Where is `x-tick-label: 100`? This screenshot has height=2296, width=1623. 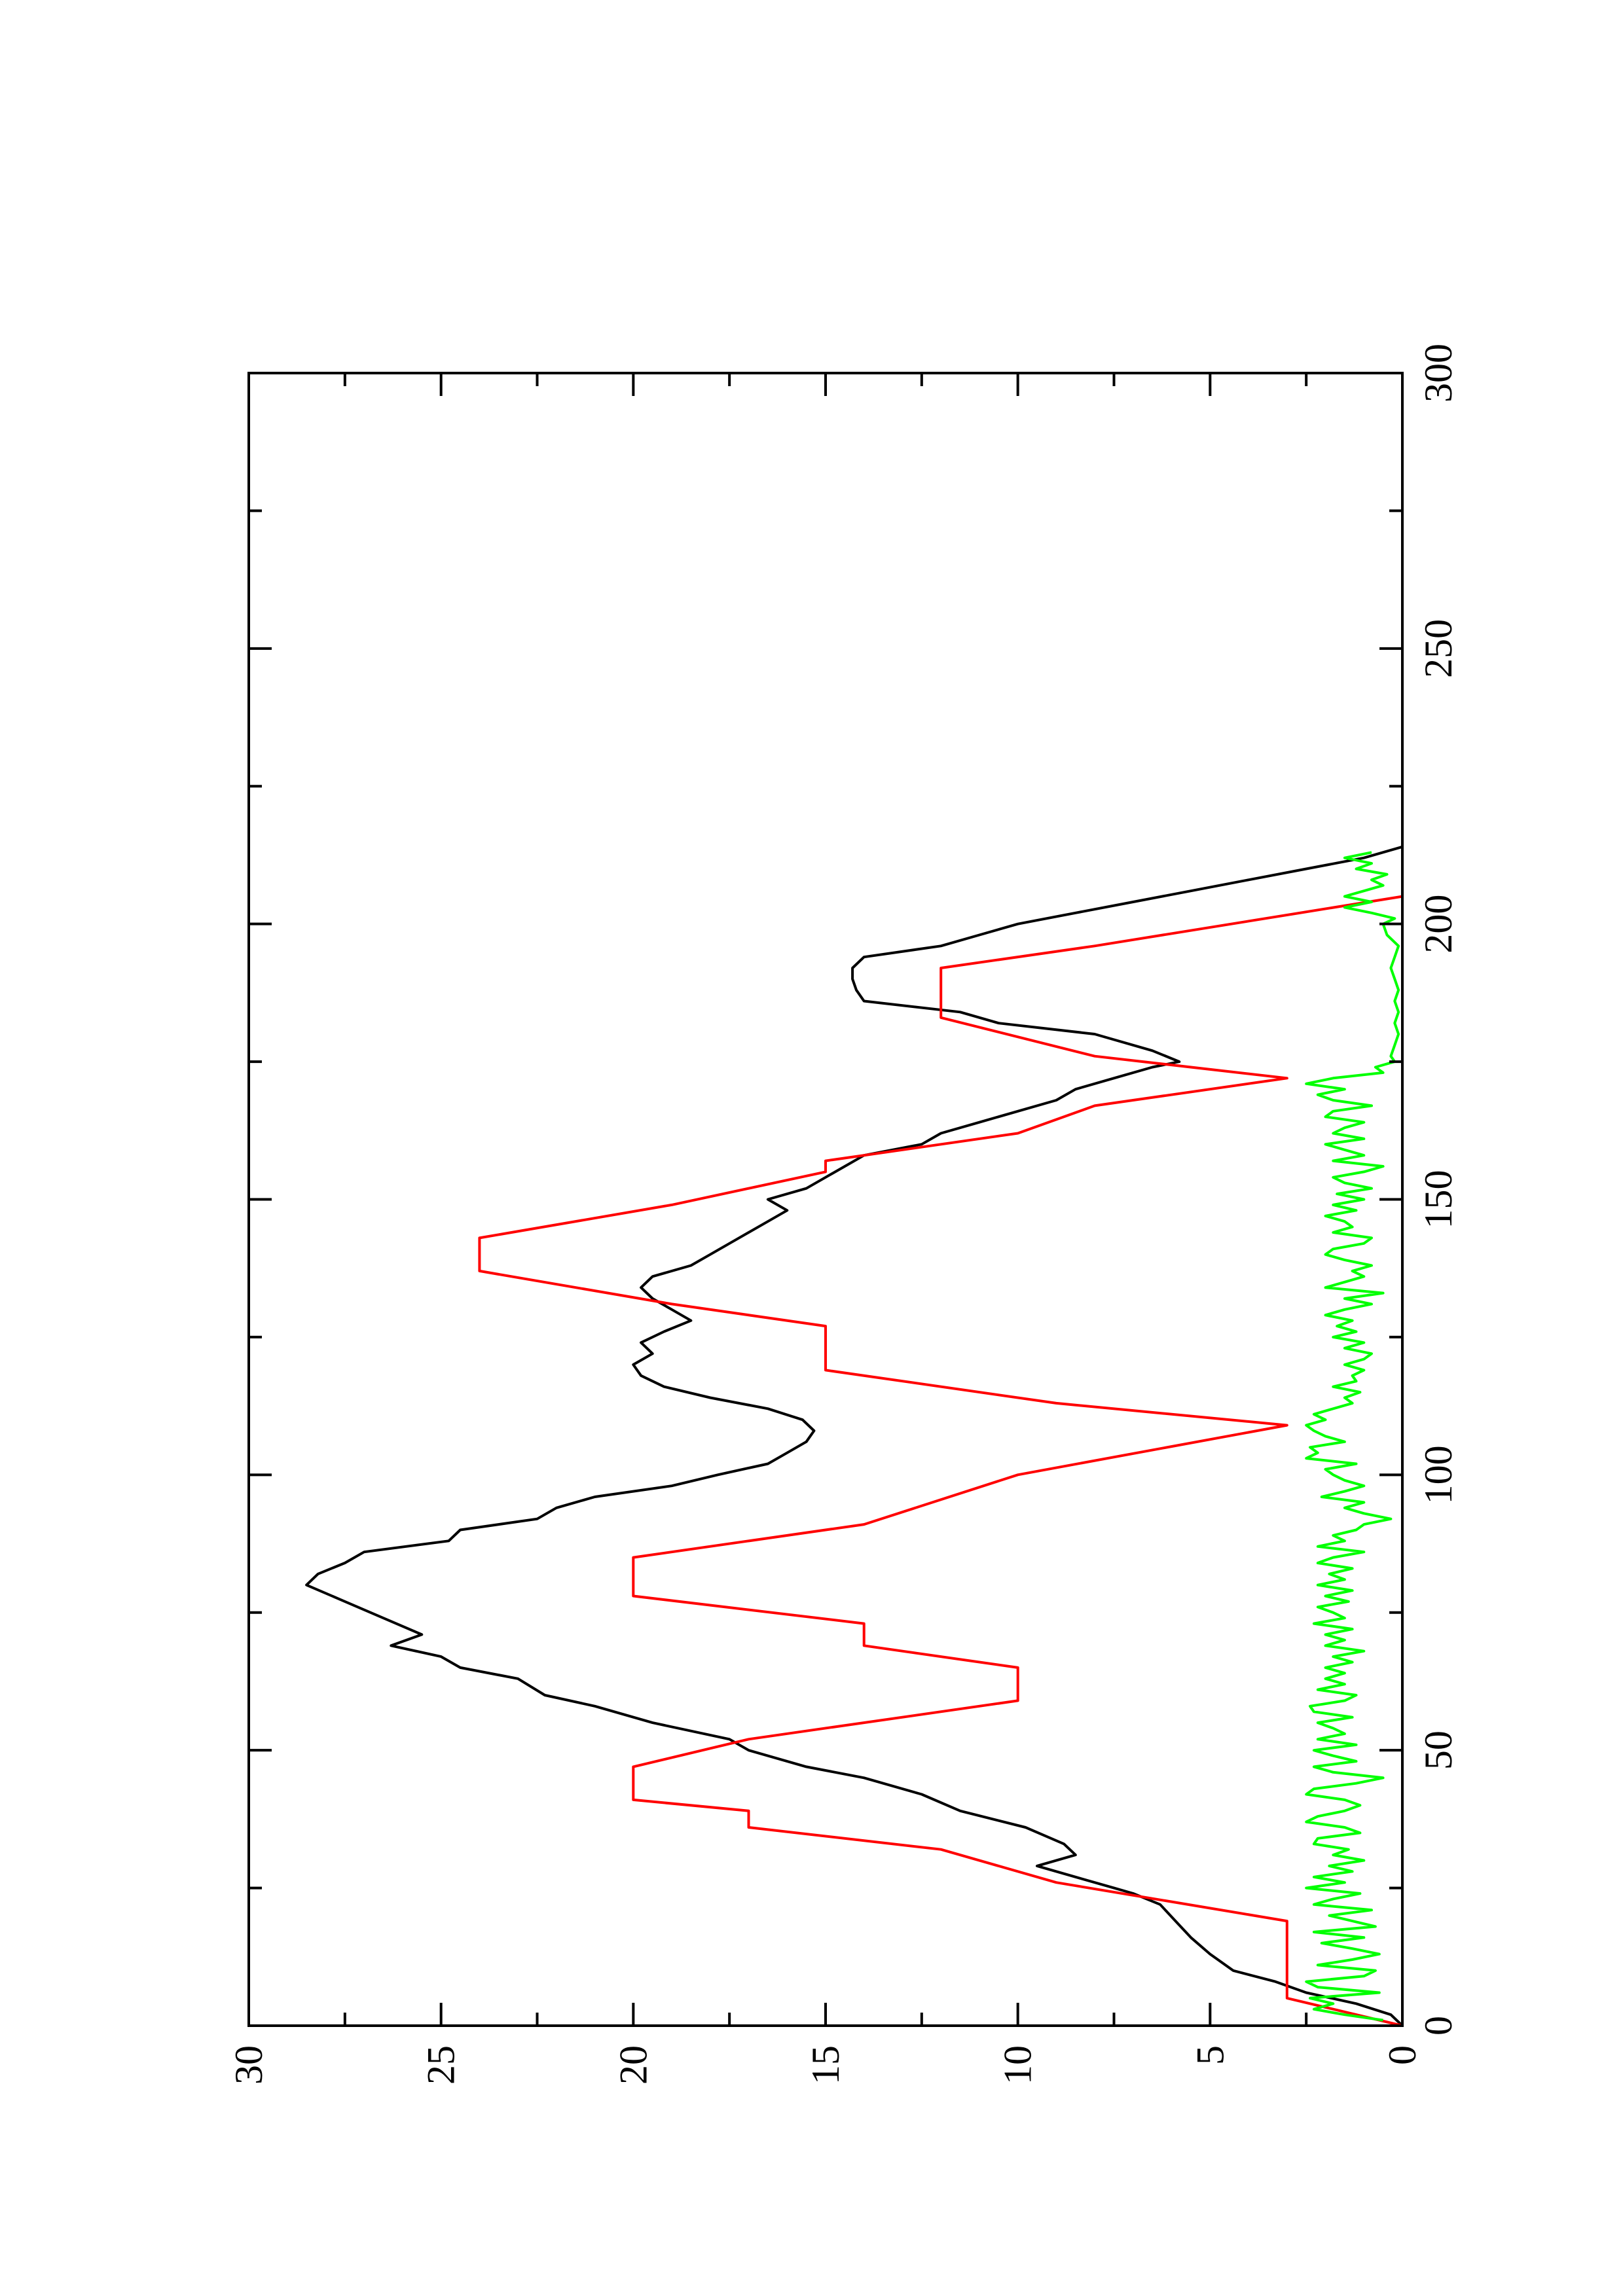
x-tick-label: 100 is located at coordinates (1438, 1474).